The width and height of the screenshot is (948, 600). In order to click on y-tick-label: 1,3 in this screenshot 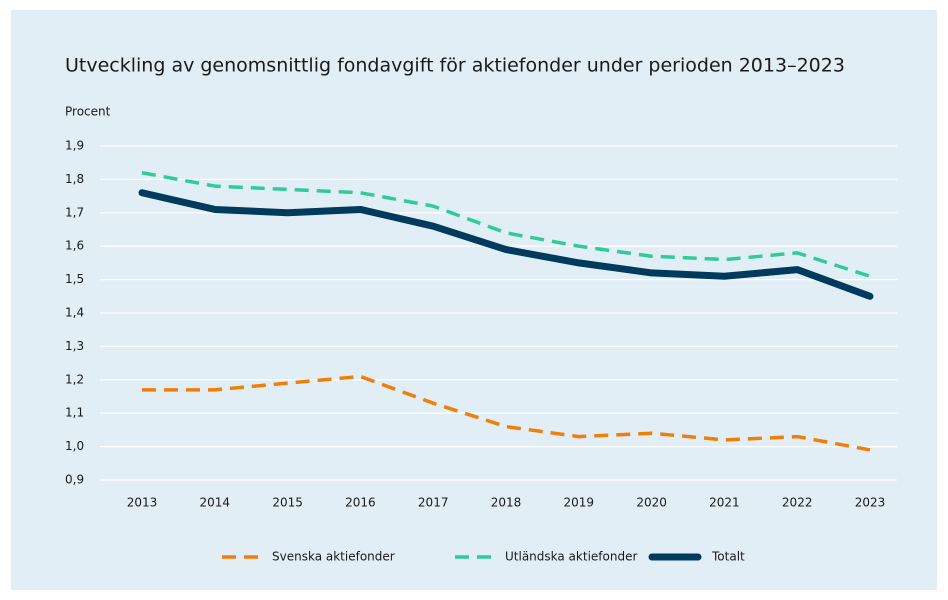, I will do `click(74, 346)`.